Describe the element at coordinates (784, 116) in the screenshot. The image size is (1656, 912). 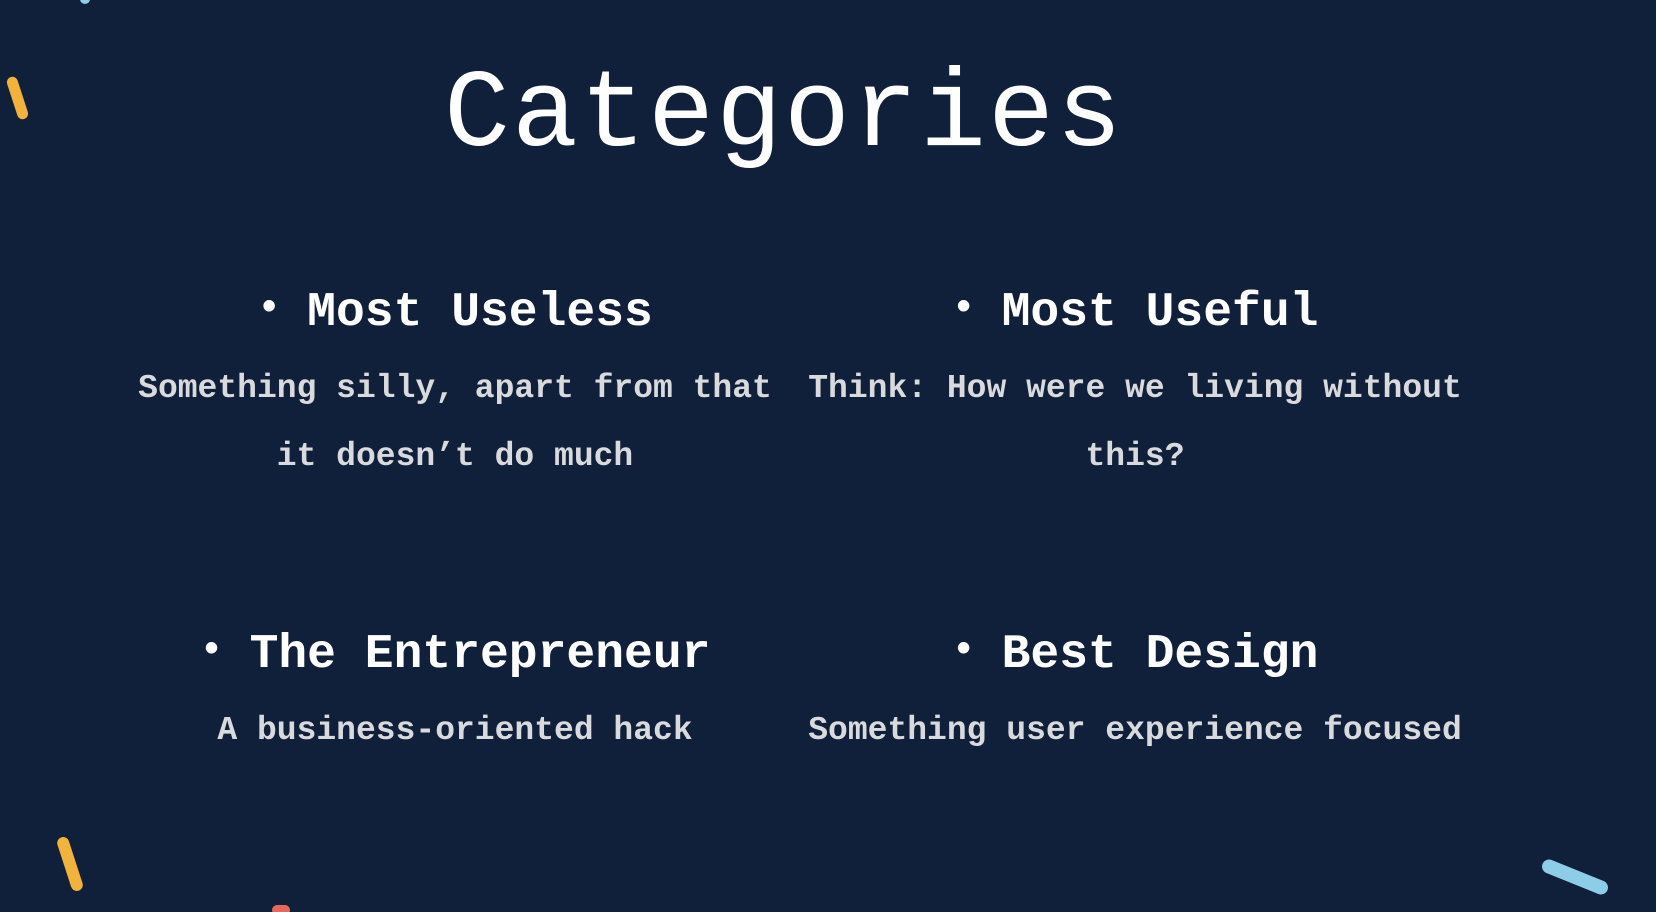
I see `slide-title: Categories` at that location.